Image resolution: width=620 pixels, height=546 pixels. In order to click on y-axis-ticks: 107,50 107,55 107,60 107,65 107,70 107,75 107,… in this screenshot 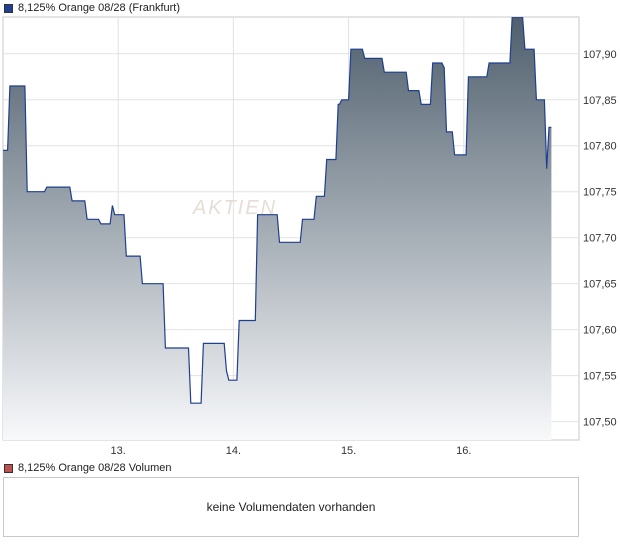, I will do `click(600, 239)`.